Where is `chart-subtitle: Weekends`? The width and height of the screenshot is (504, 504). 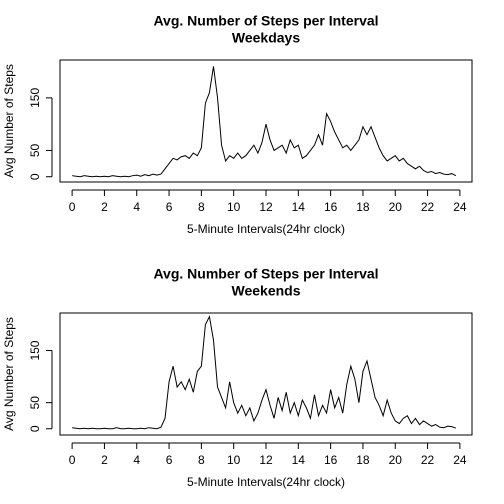
chart-subtitle: Weekends is located at coordinates (266, 291).